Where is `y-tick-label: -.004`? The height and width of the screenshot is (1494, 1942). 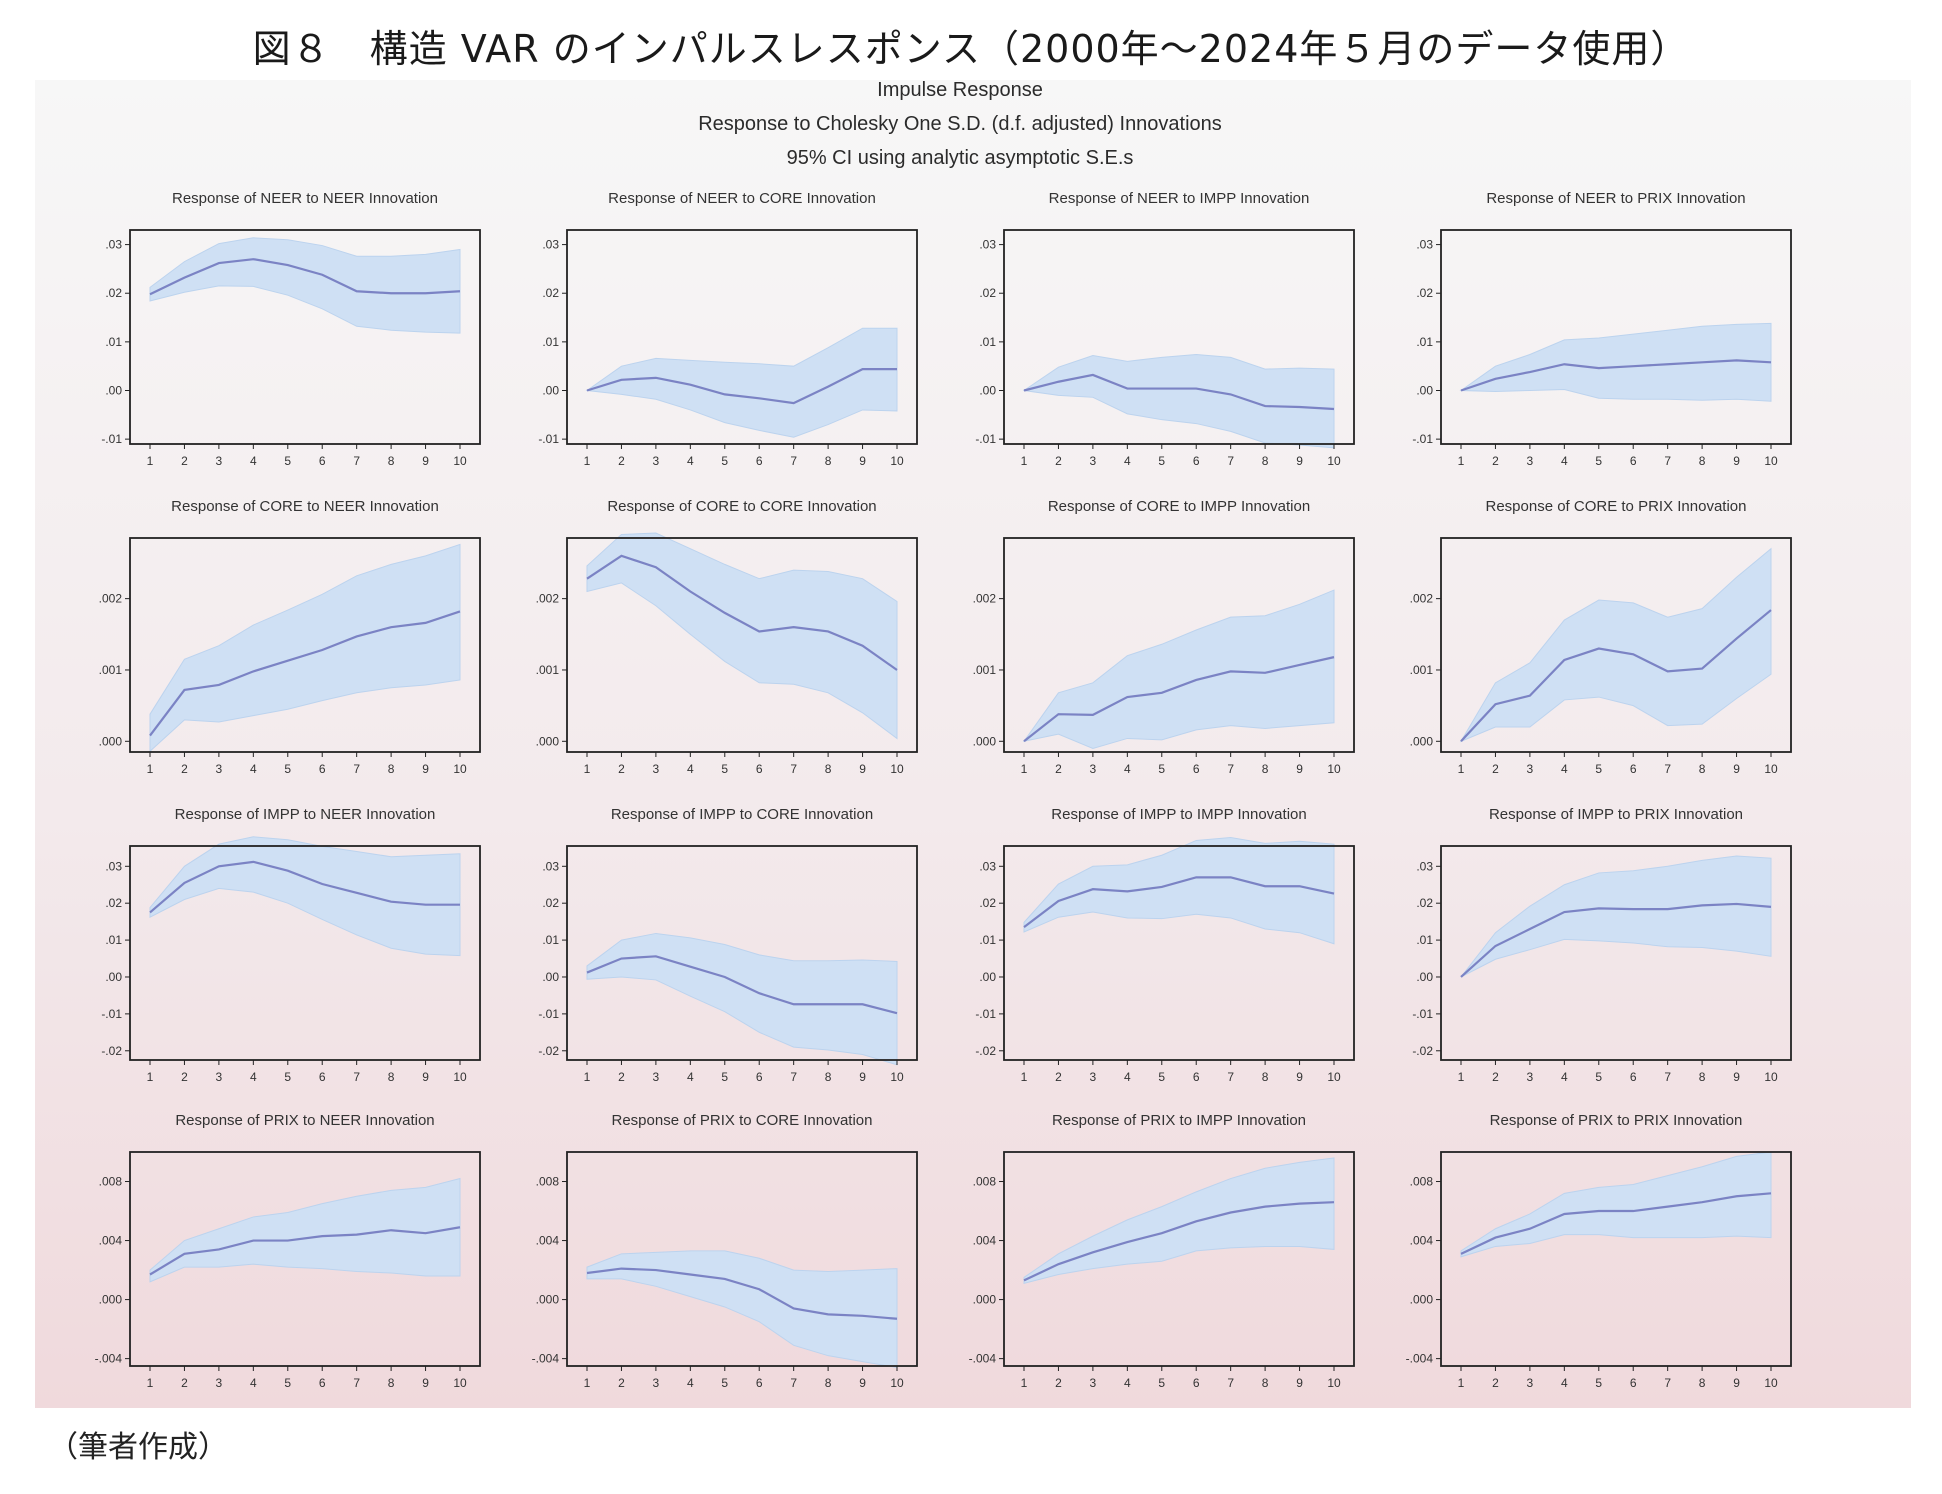 y-tick-label: -.004 is located at coordinates (546, 1359).